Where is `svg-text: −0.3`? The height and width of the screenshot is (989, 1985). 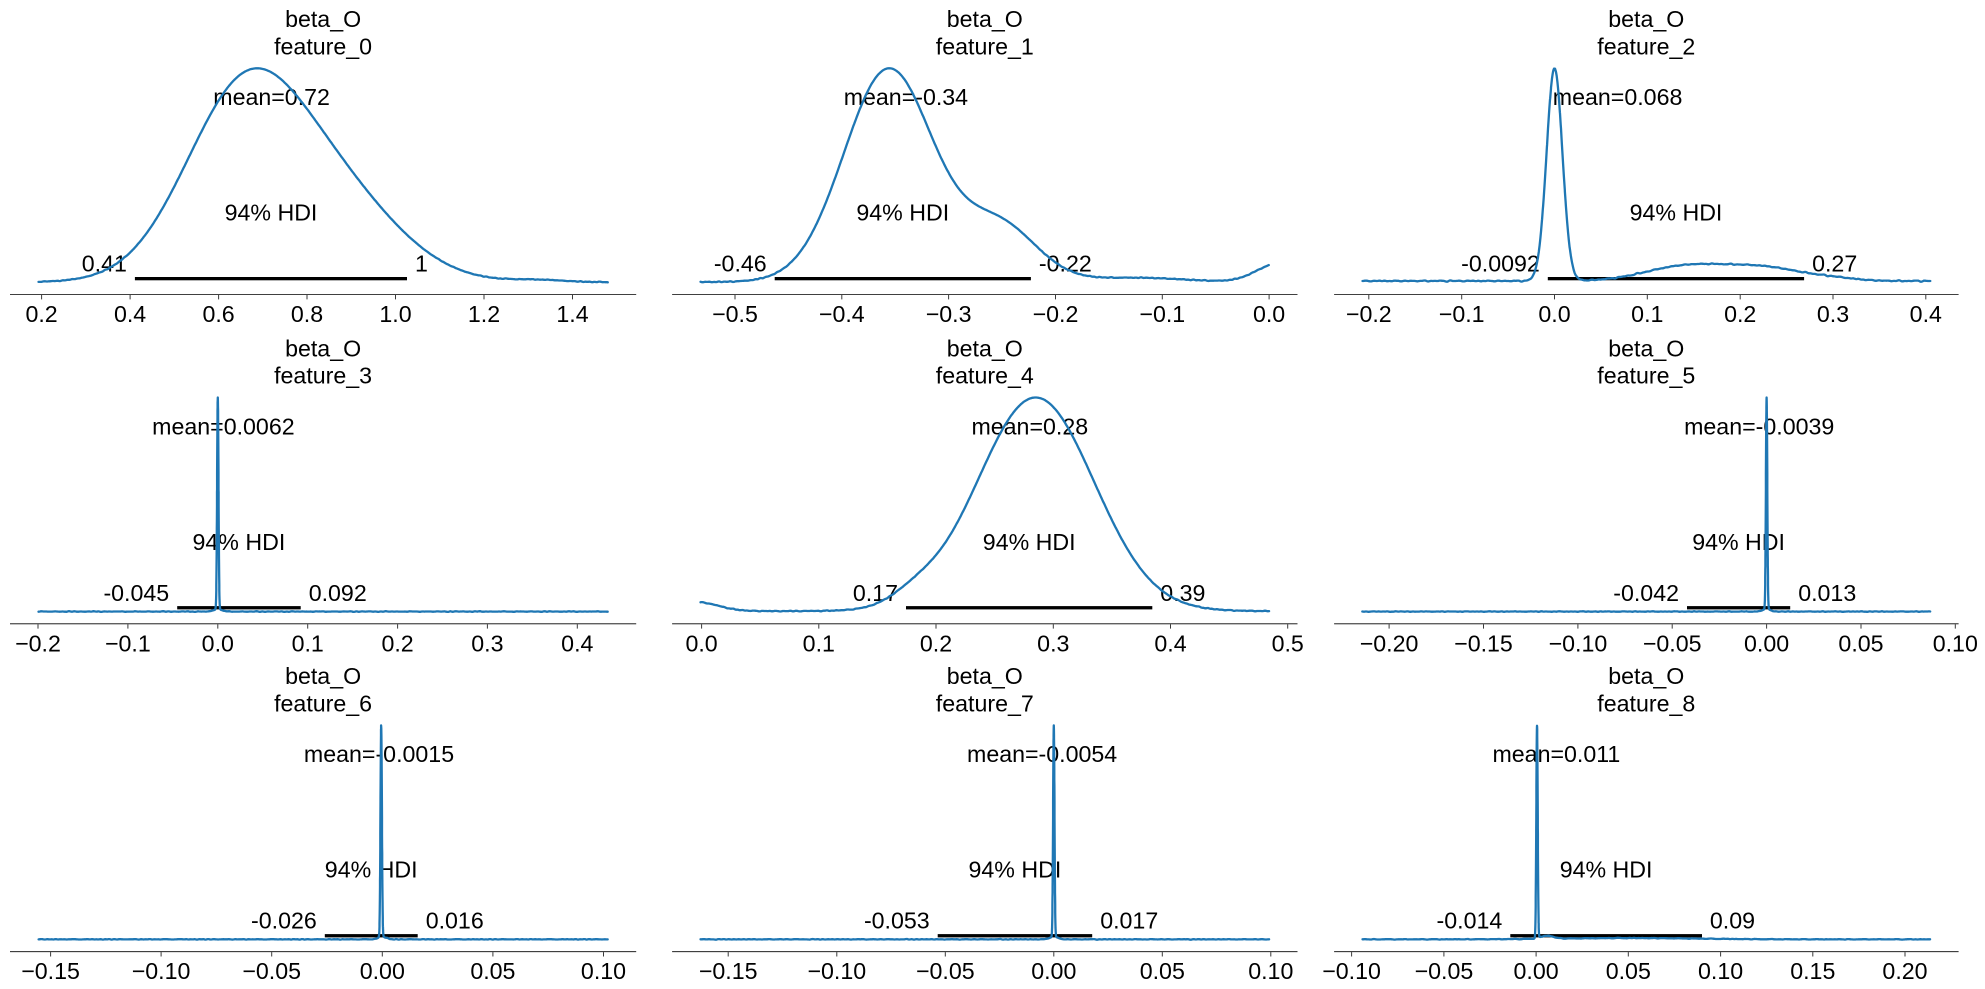 svg-text: −0.3 is located at coordinates (949, 314).